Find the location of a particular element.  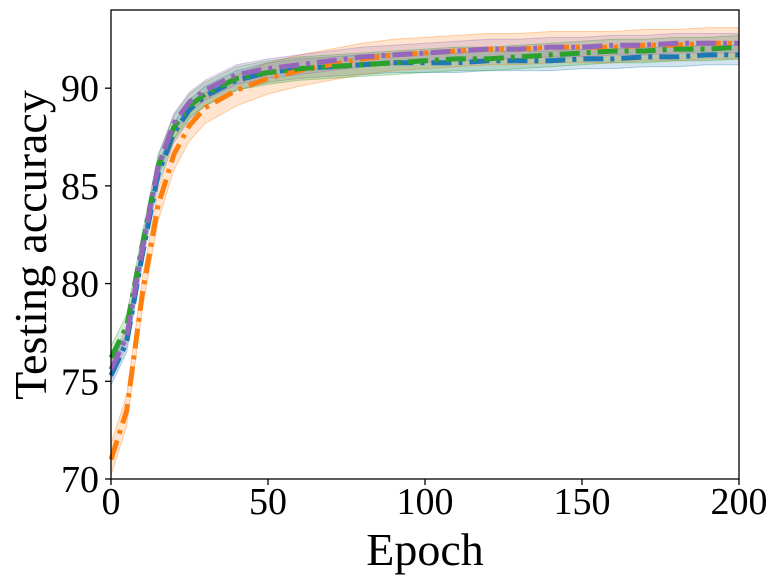

y-axis-label: Testing accuracy is located at coordinates (30, 245).